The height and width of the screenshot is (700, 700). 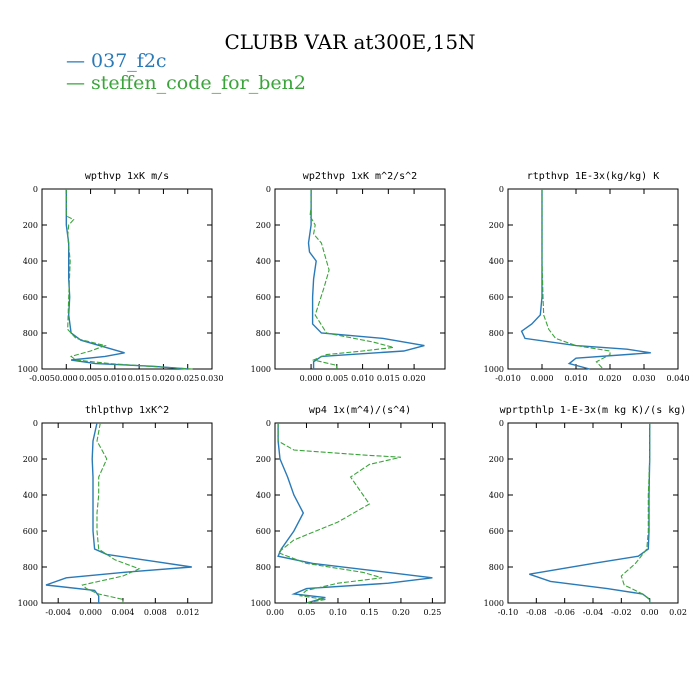 I want to click on x-tick-label: 0.05, so click(x=307, y=612).